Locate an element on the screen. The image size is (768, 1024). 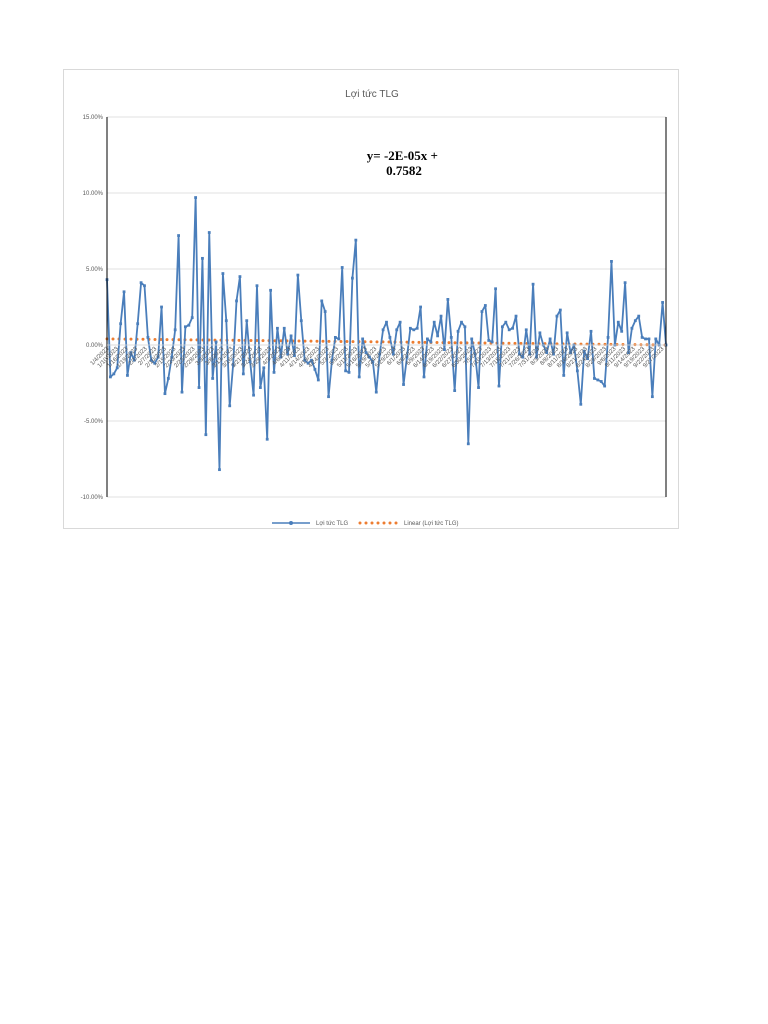
y-tick-label: 0.00% is located at coordinates (95, 346).